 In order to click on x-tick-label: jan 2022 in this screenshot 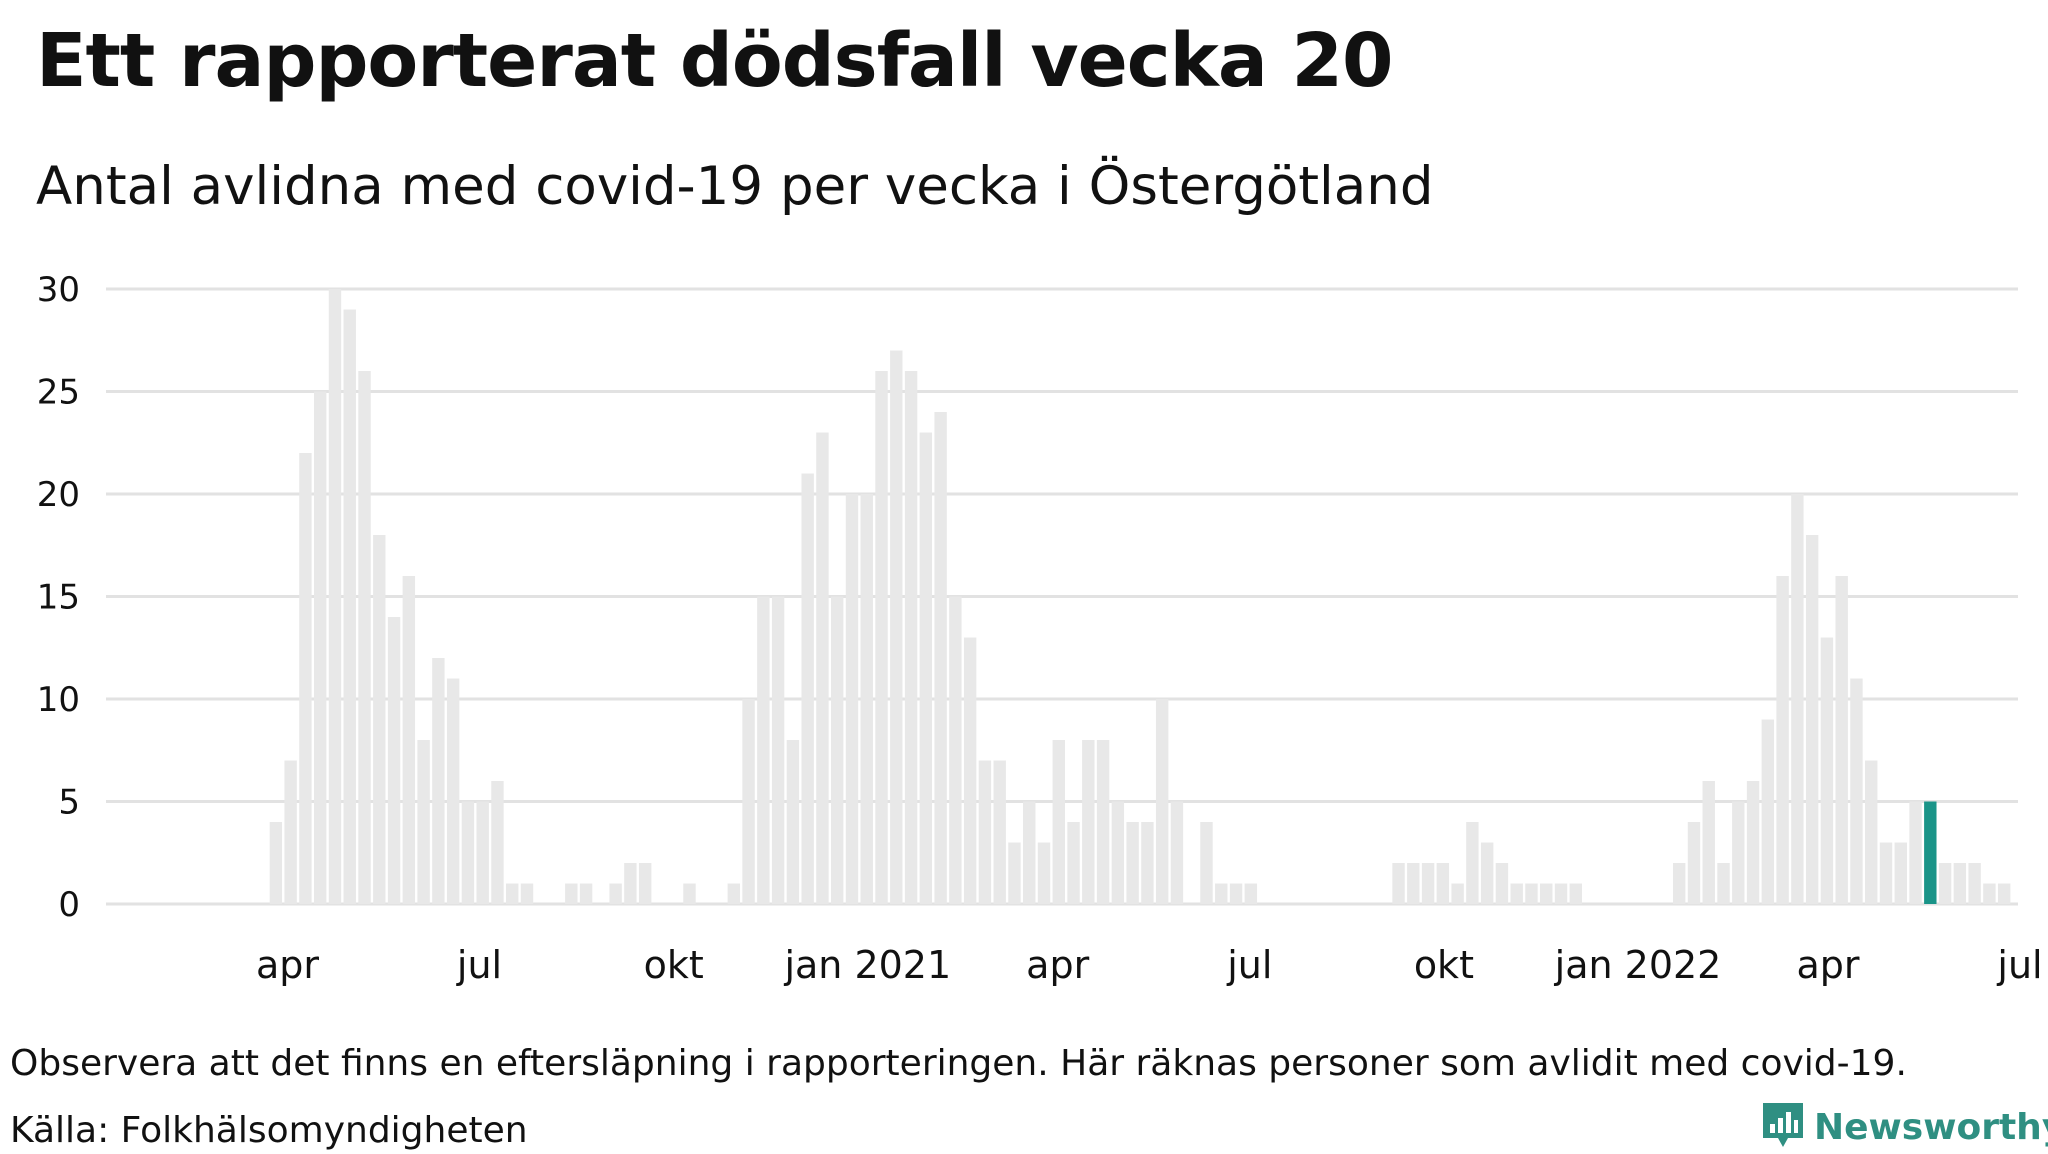, I will do `click(1638, 965)`.